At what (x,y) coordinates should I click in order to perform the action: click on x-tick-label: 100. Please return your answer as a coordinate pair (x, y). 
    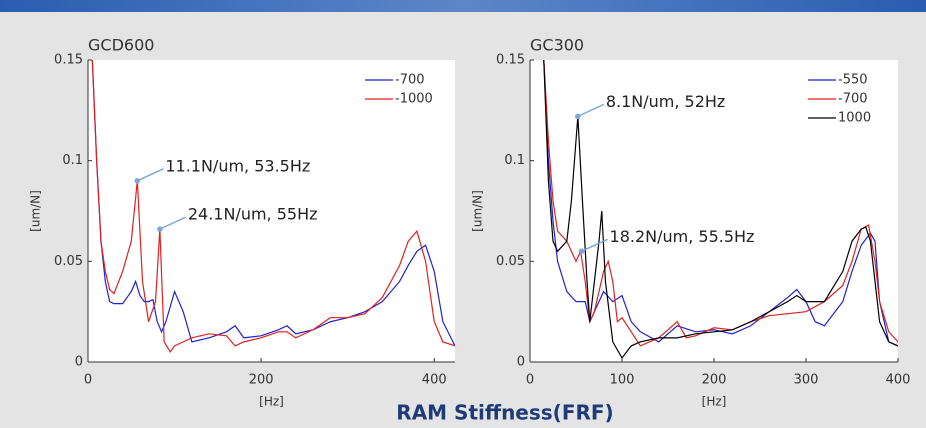
    Looking at the image, I should click on (622, 380).